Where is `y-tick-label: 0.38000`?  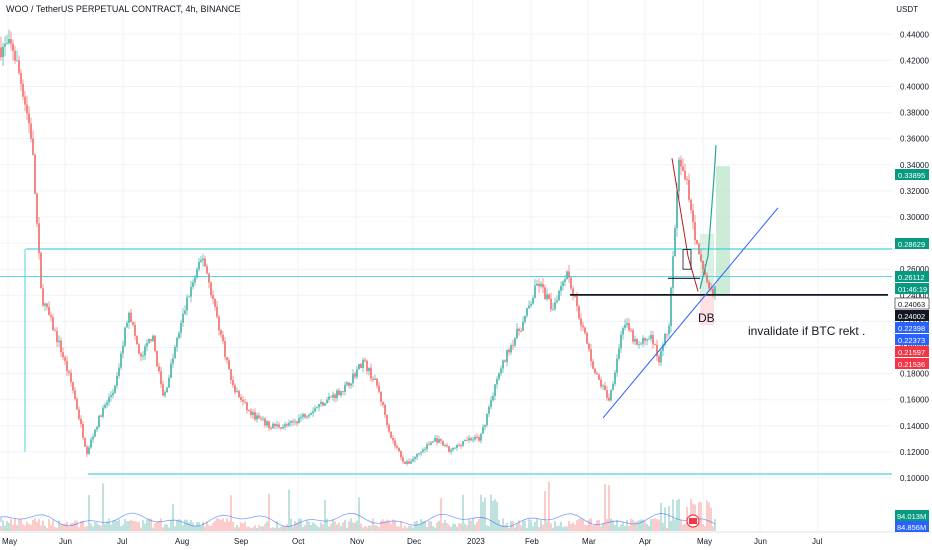 y-tick-label: 0.38000 is located at coordinates (914, 113).